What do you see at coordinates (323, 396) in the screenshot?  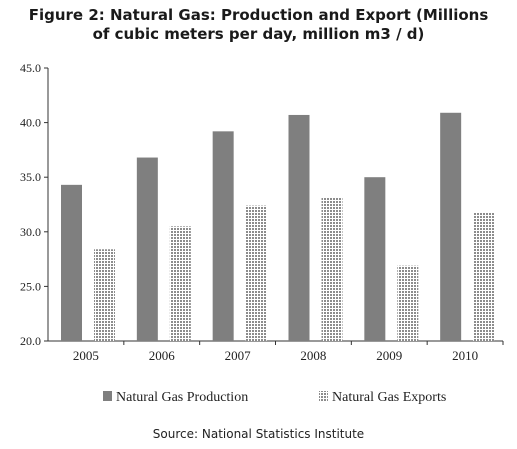 I see `legend-swatch-exports` at bounding box center [323, 396].